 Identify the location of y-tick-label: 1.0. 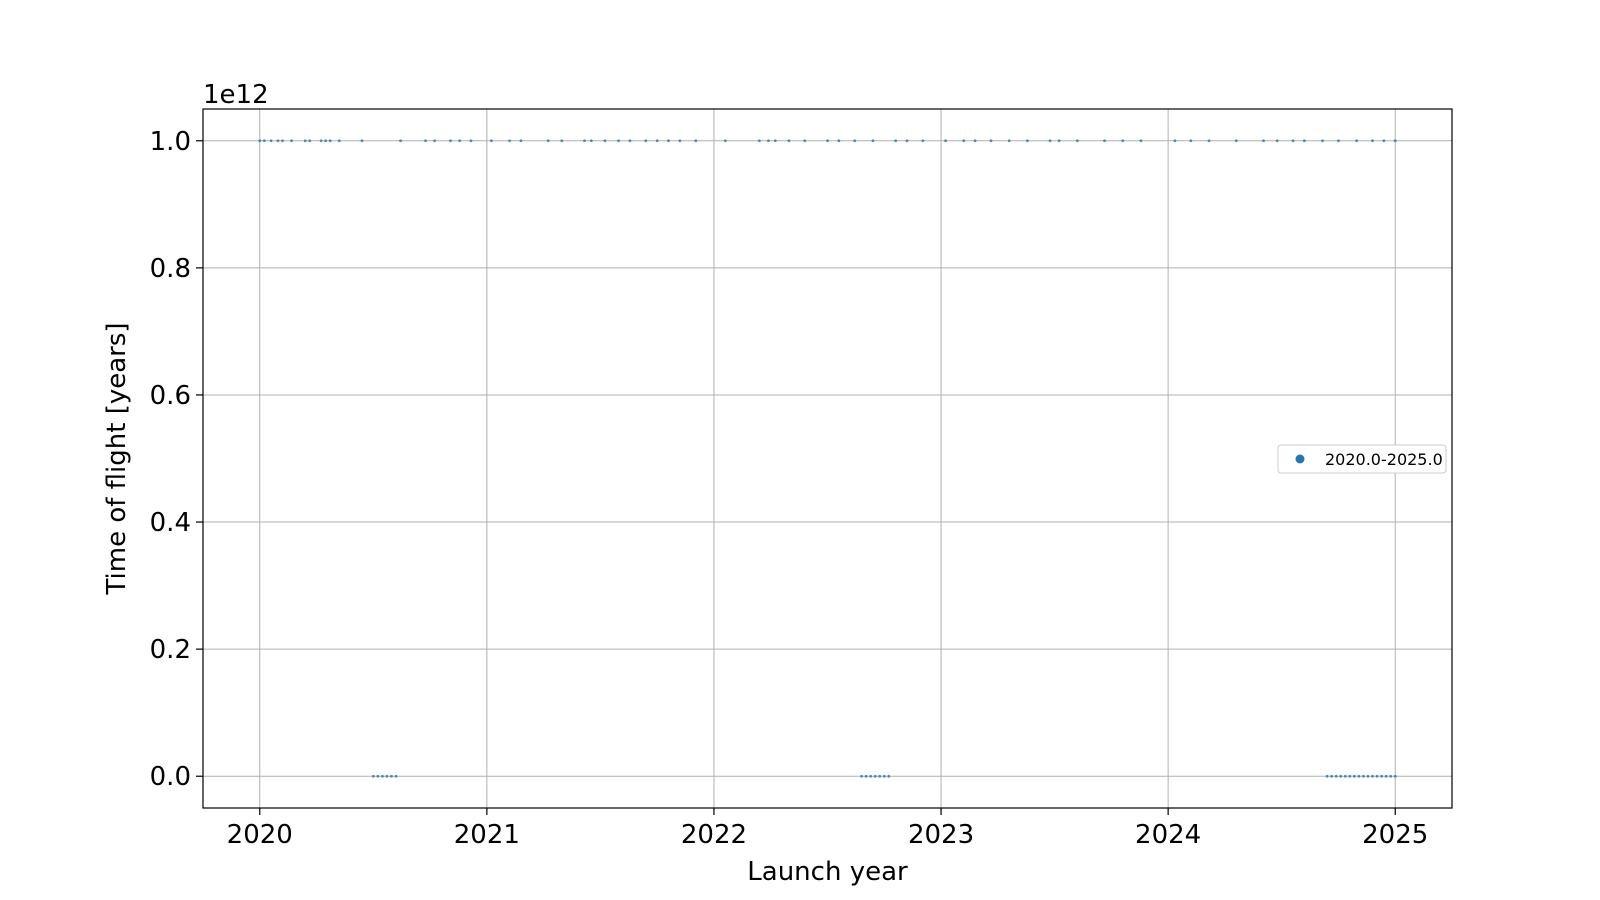
(170, 142).